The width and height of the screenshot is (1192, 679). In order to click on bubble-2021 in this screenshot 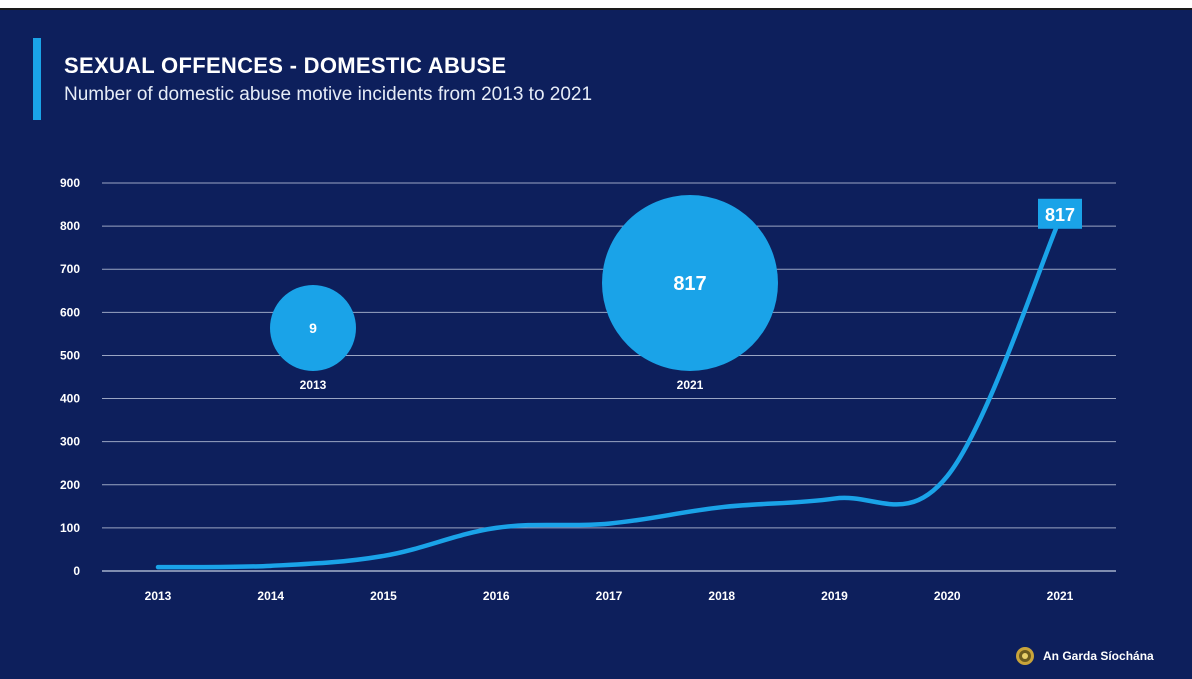, I will do `click(690, 283)`.